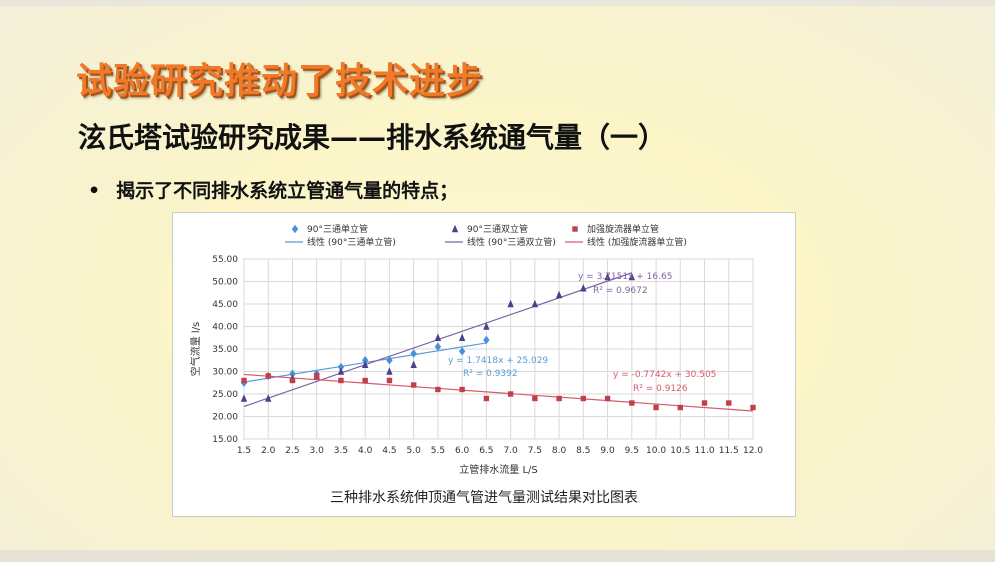 Image resolution: width=995 pixels, height=562 pixels. What do you see at coordinates (225, 350) in the screenshot?
I see `y-tick-label: 35.00` at bounding box center [225, 350].